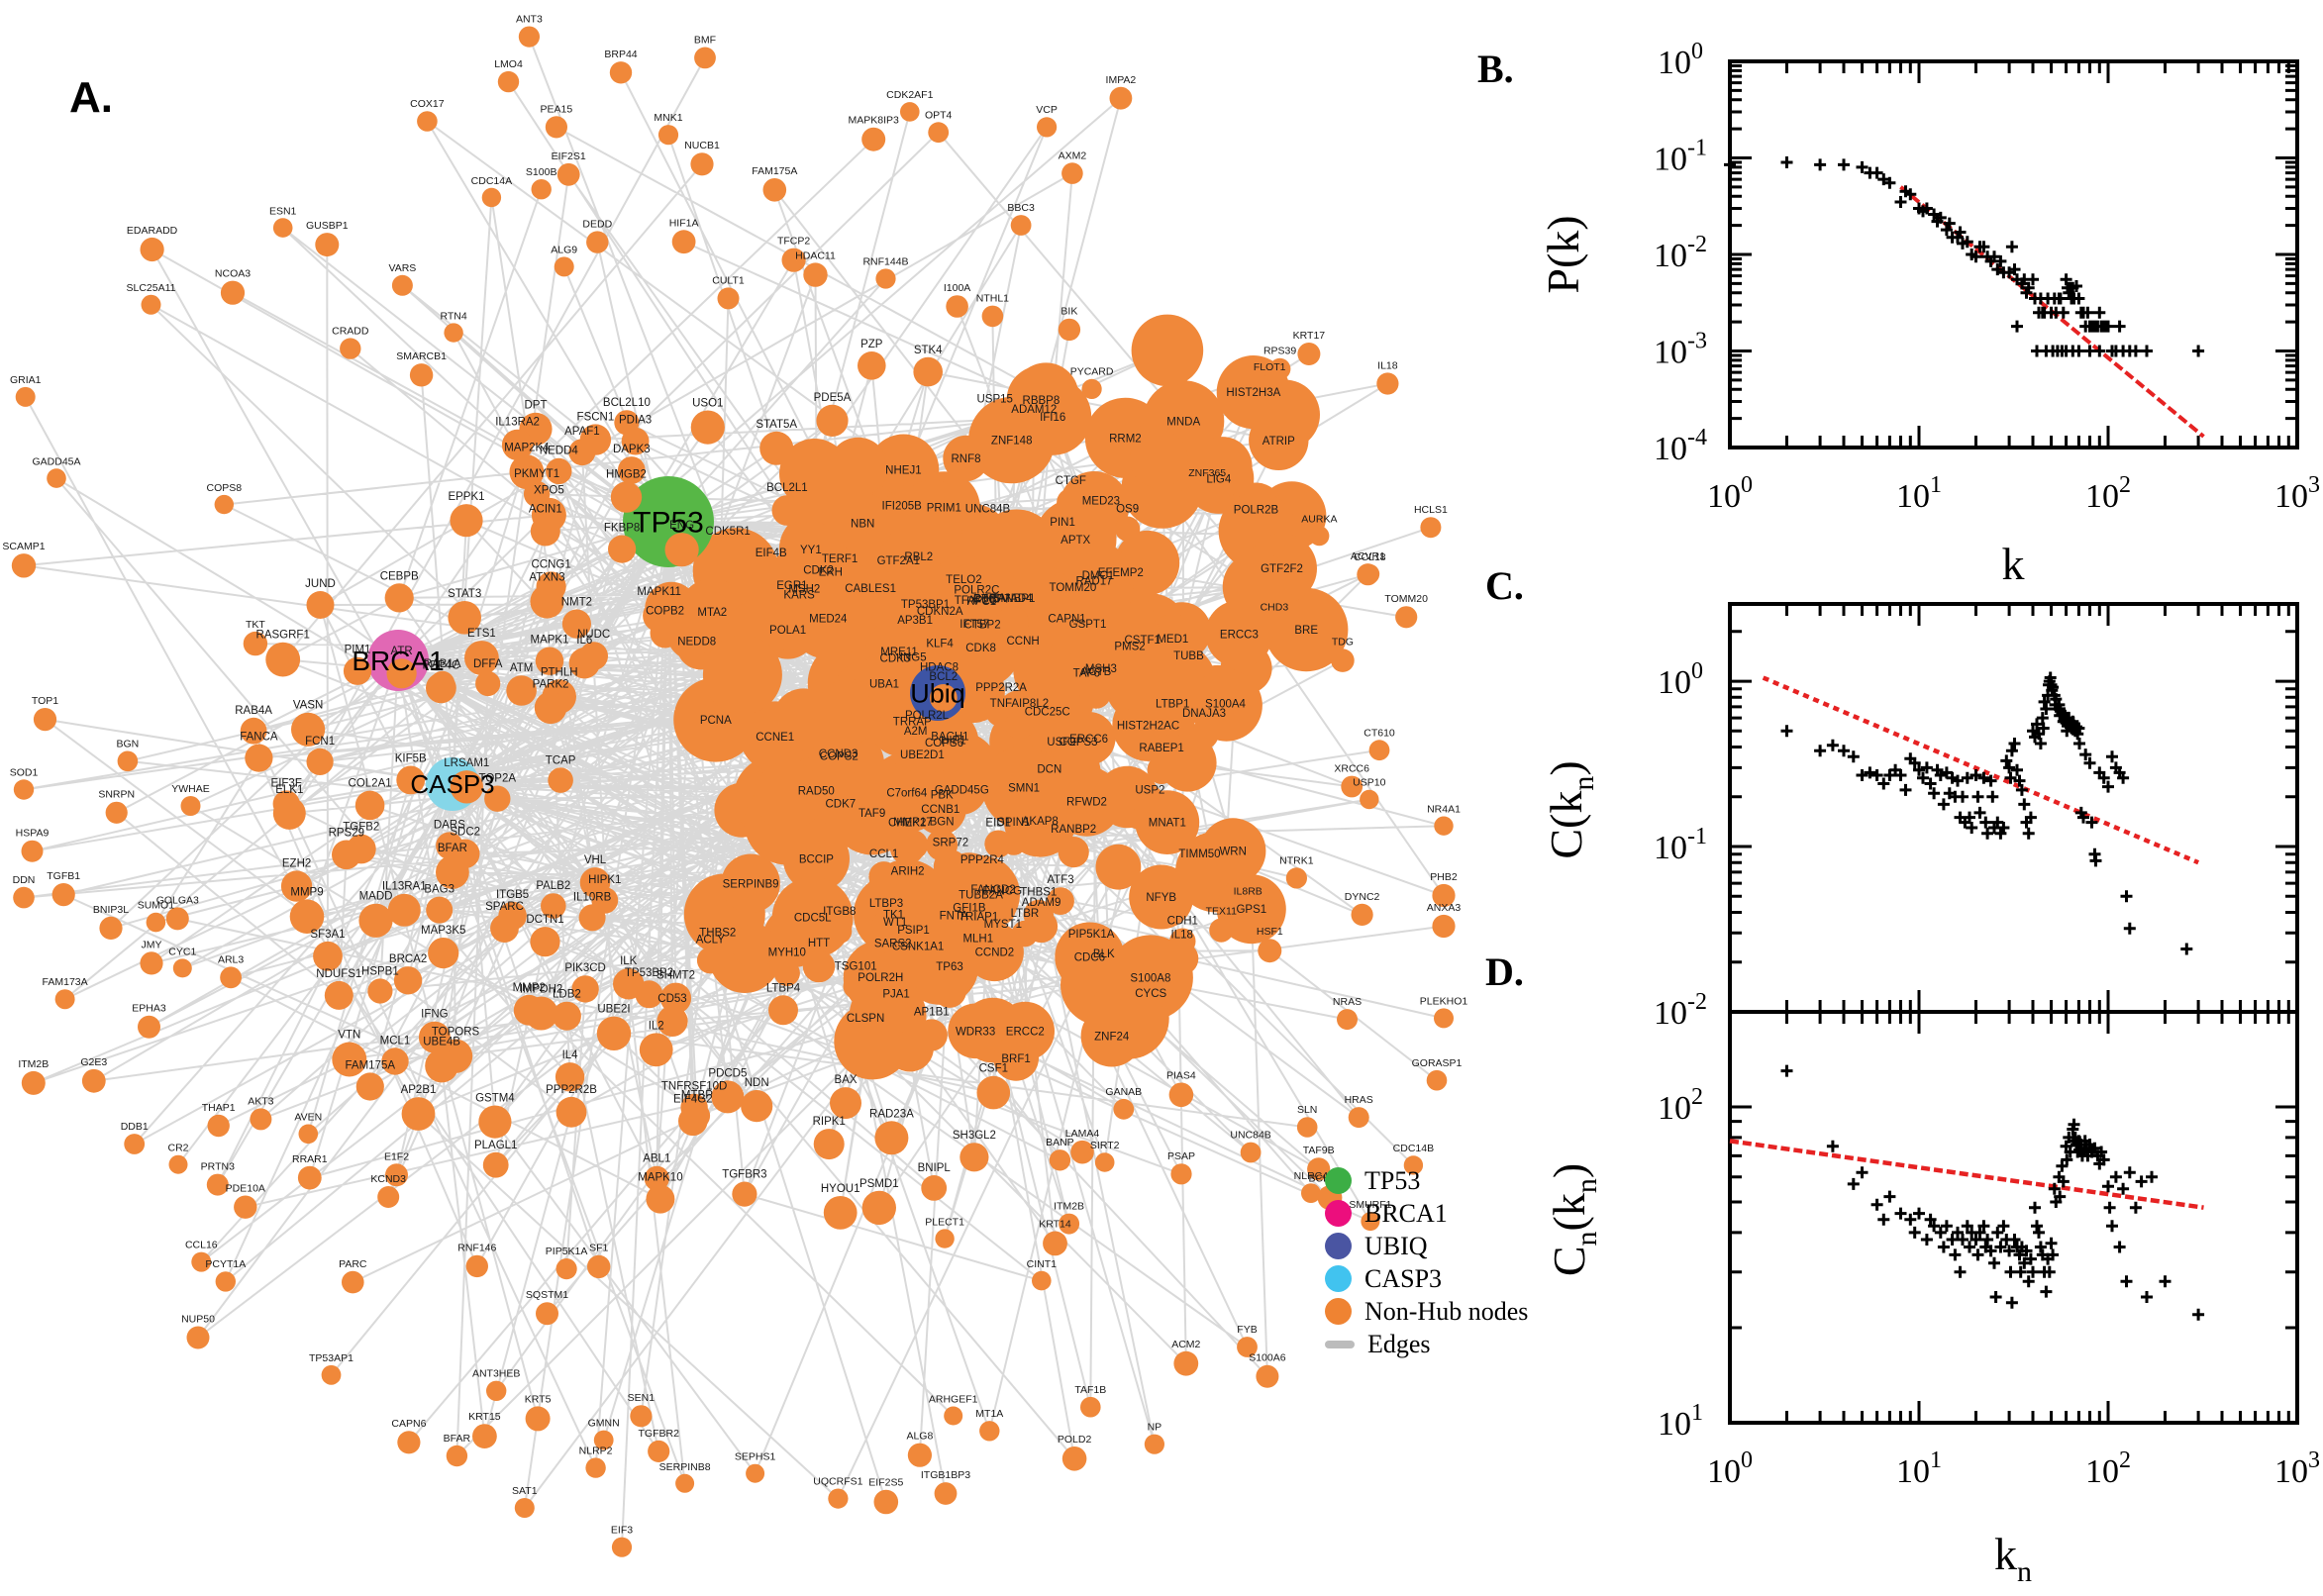  Describe the element at coordinates (1307, 1110) in the screenshot. I see `network-node-label: SLN` at that location.